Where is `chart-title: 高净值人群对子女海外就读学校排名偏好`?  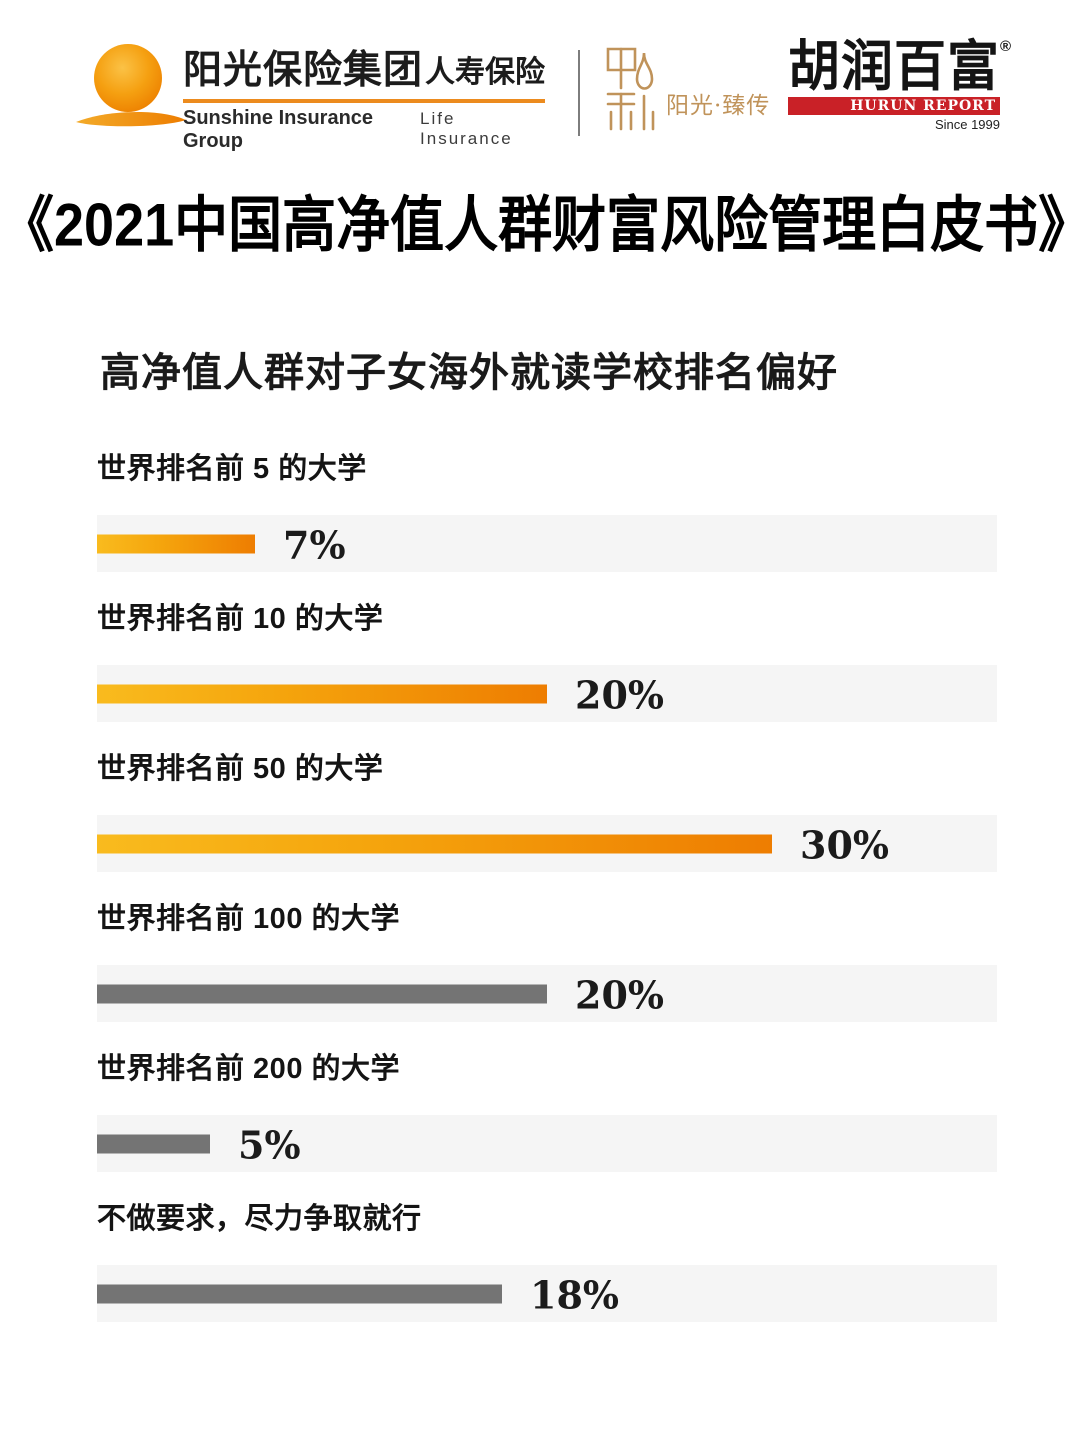 chart-title: 高净值人群对子女海外就读学校排名偏好 is located at coordinates (469, 373).